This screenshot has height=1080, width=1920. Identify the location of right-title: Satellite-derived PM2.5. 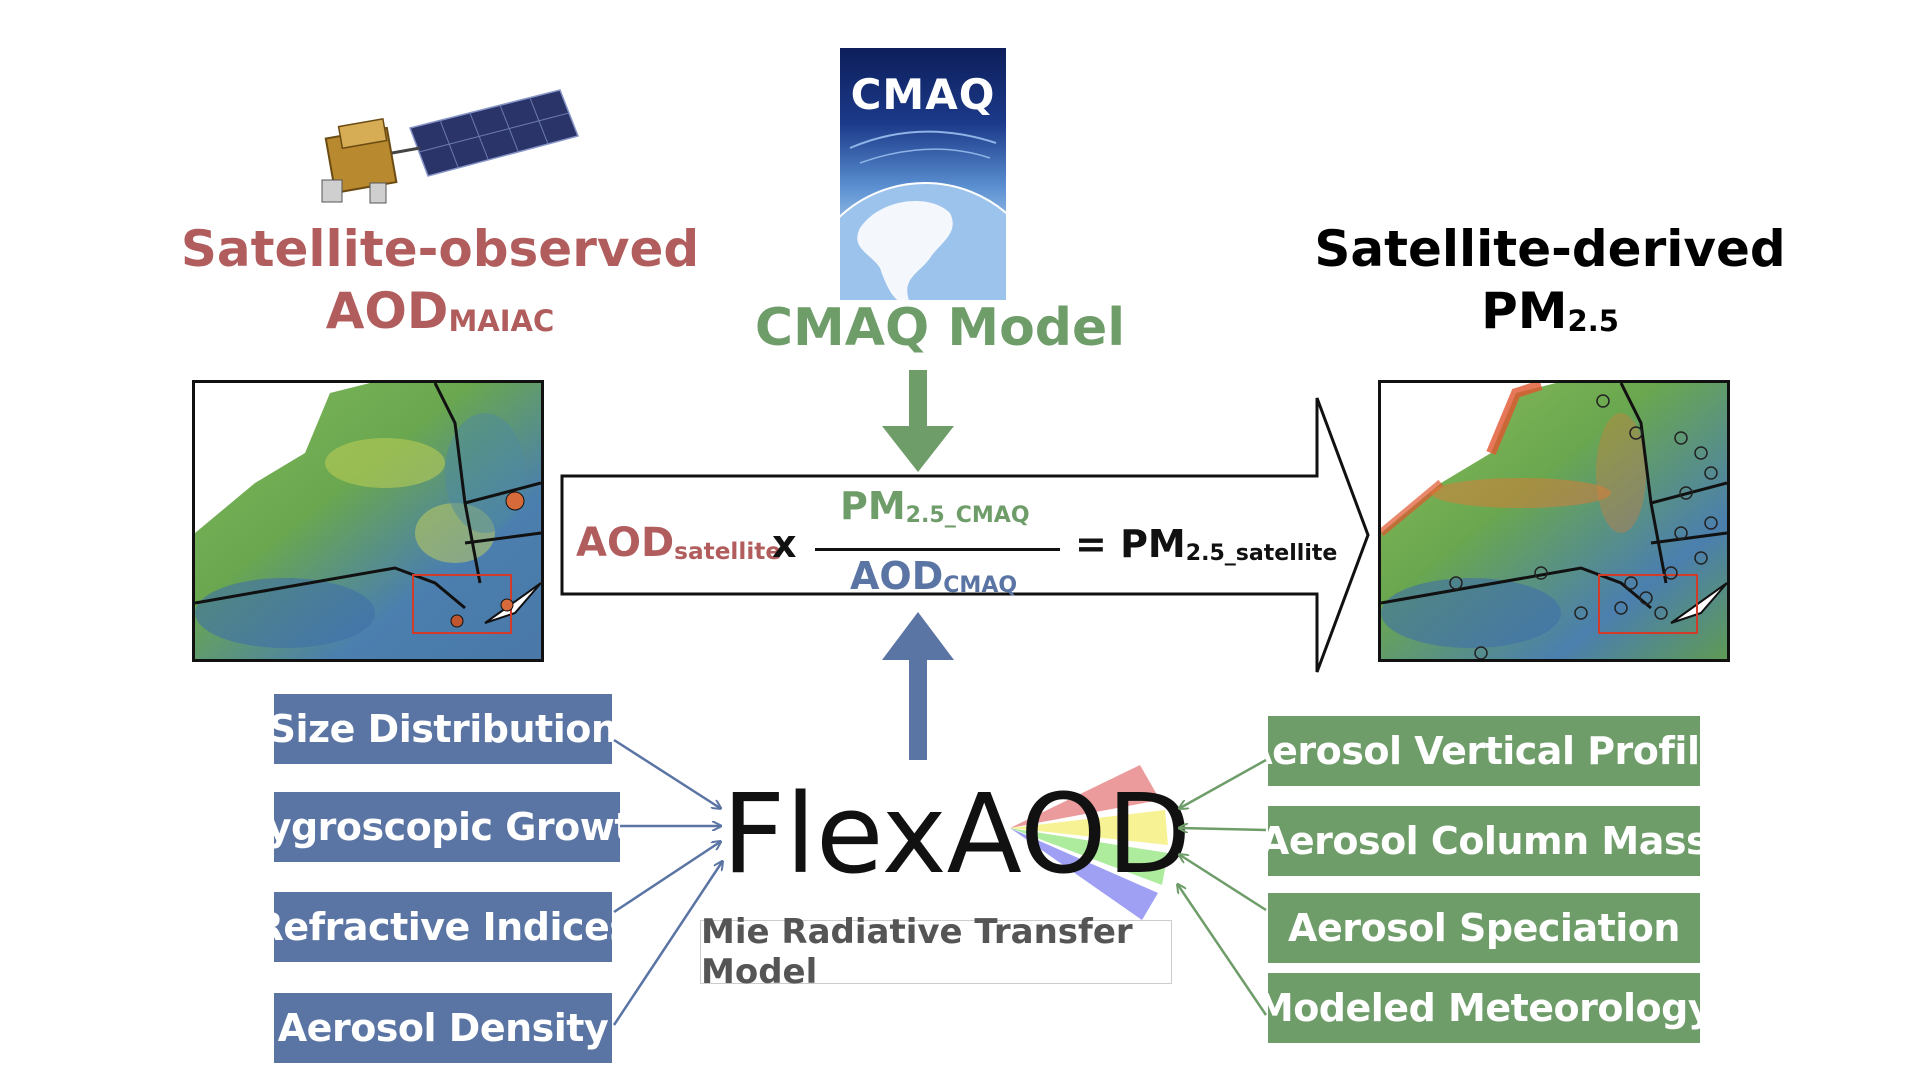
(1550, 280).